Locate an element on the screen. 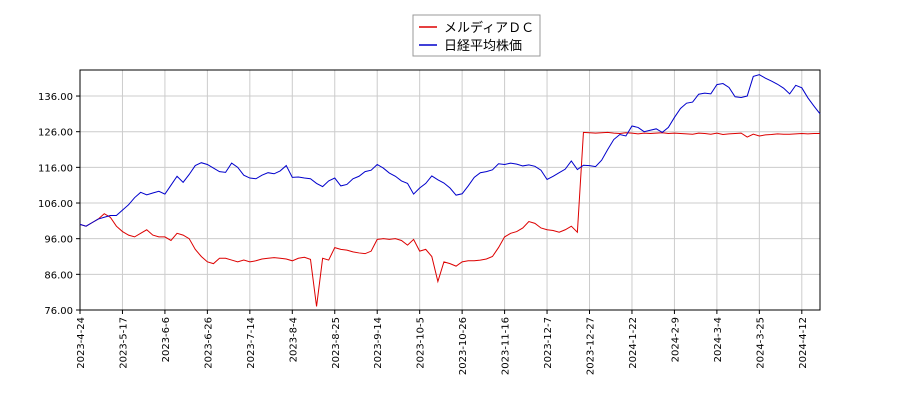 Image resolution: width=900 pixels, height=404 pixels. x-tick-label: 2023-5-17 is located at coordinates (123, 343).